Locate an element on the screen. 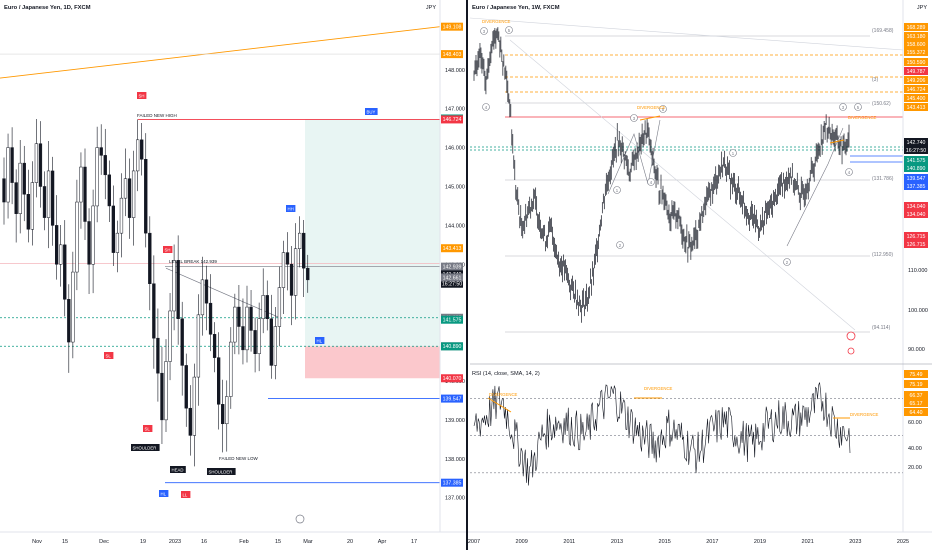 This screenshot has width=932, height=550. rsi-badge-bg is located at coordinates (916, 412).